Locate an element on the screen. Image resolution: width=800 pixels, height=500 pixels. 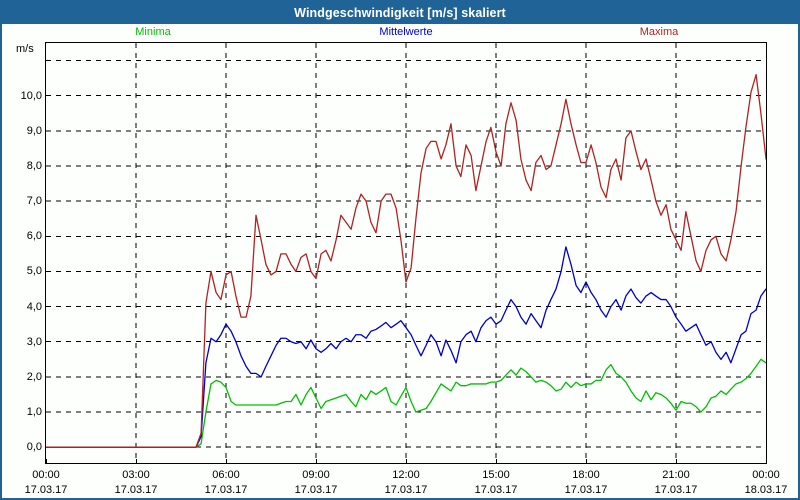
x-tick-time: 09:00 is located at coordinates (316, 475).